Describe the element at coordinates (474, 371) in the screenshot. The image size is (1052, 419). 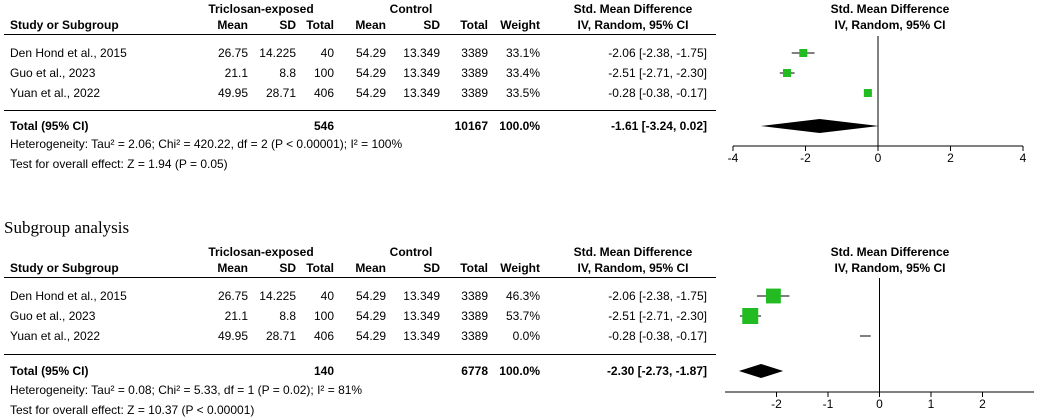
I see `total2-sum: 6778` at that location.